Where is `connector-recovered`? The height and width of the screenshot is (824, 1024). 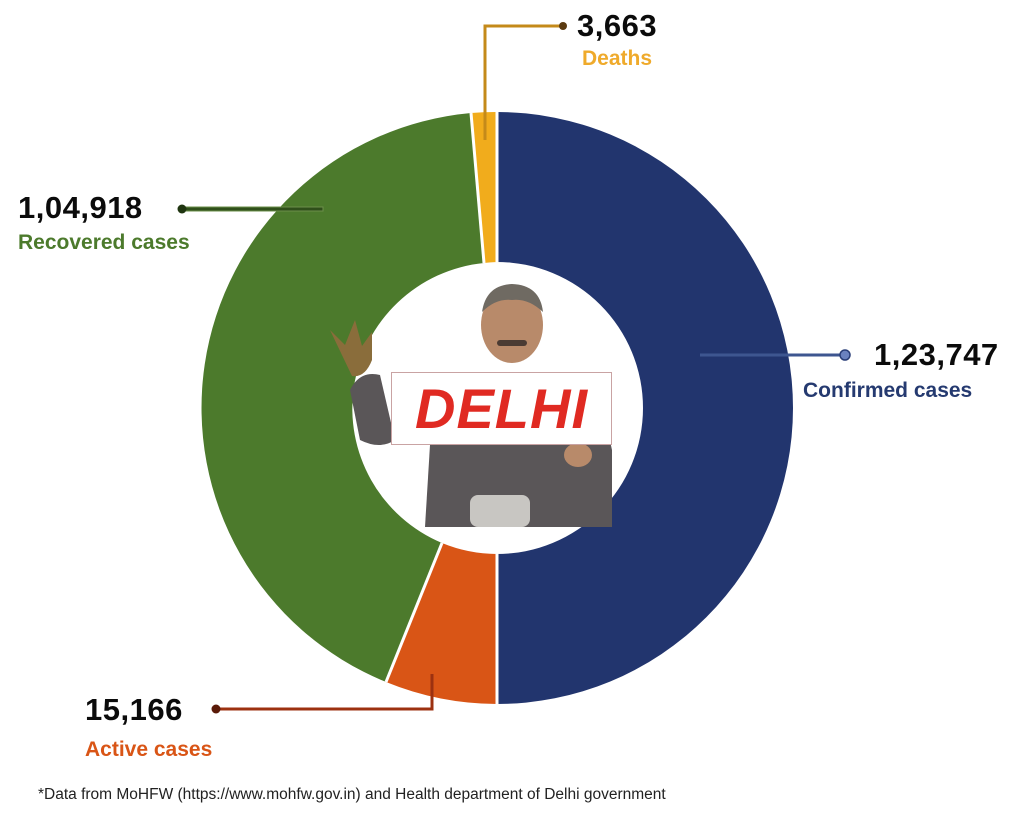
connector-recovered is located at coordinates (250, 209).